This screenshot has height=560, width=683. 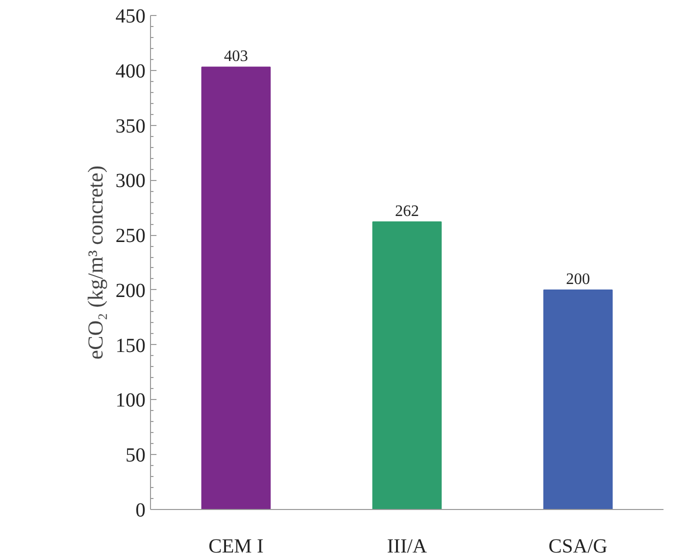 I want to click on y-axis-title: eCO₂ (kg/m³ concrete), so click(x=96, y=263).